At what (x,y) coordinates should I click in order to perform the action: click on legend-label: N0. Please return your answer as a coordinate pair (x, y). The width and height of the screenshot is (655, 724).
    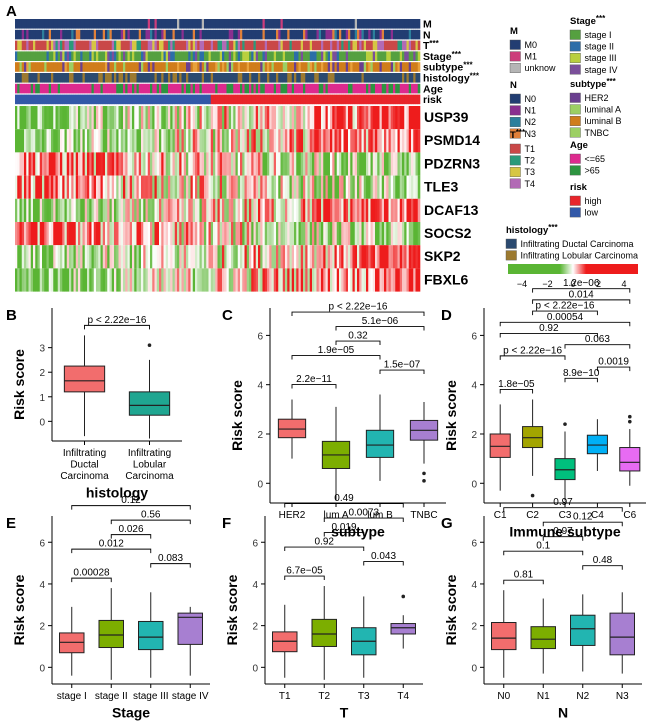
    Looking at the image, I should click on (531, 99).